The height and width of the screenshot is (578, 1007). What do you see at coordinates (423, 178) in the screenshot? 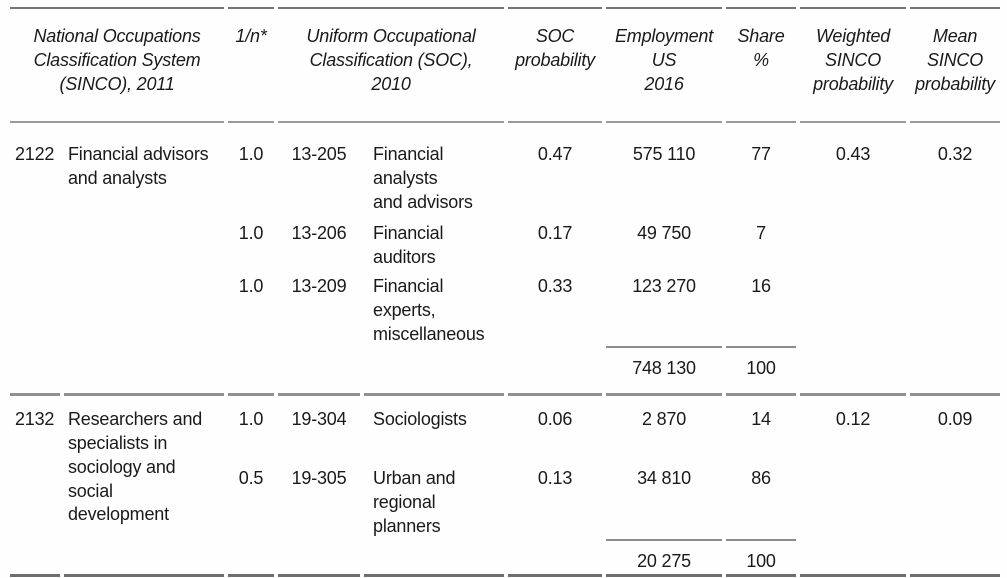
I see `cell-soc-title: Financial analysts and advisors` at bounding box center [423, 178].